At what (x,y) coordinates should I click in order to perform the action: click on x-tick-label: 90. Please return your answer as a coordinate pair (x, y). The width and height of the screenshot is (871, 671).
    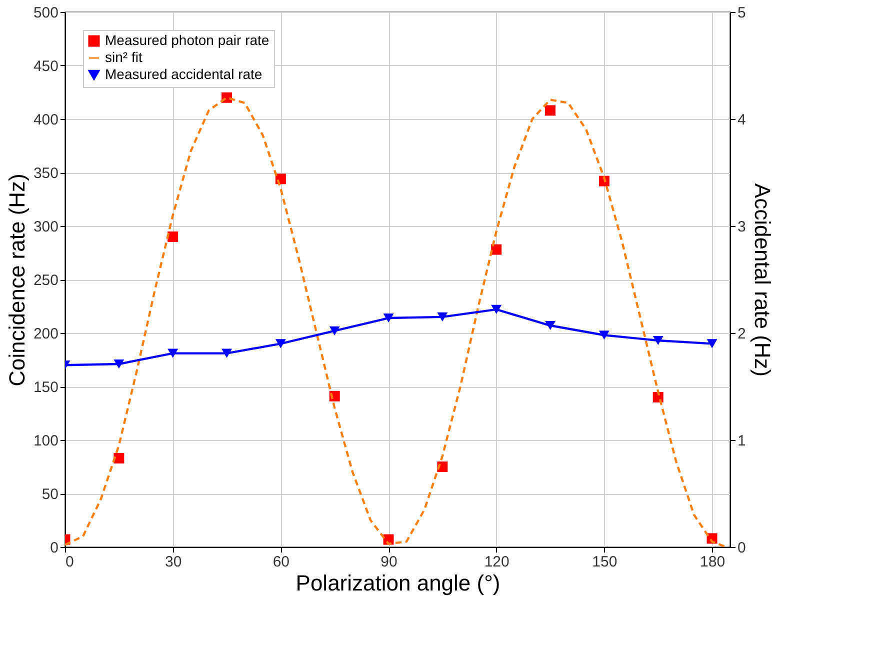
    Looking at the image, I should click on (389, 562).